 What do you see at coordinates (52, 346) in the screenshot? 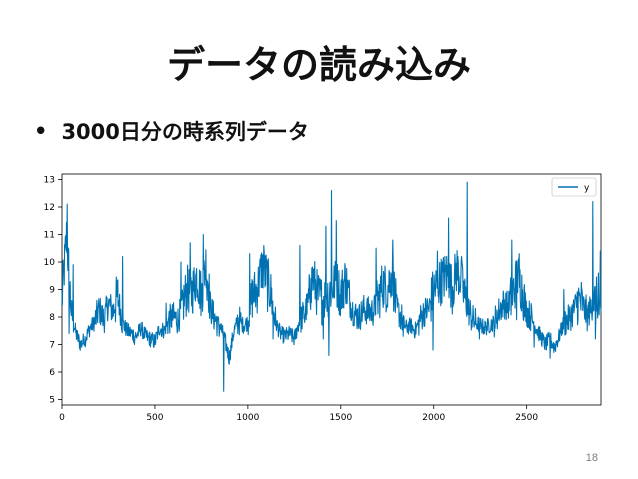
I see `y-tick-label: 7` at bounding box center [52, 346].